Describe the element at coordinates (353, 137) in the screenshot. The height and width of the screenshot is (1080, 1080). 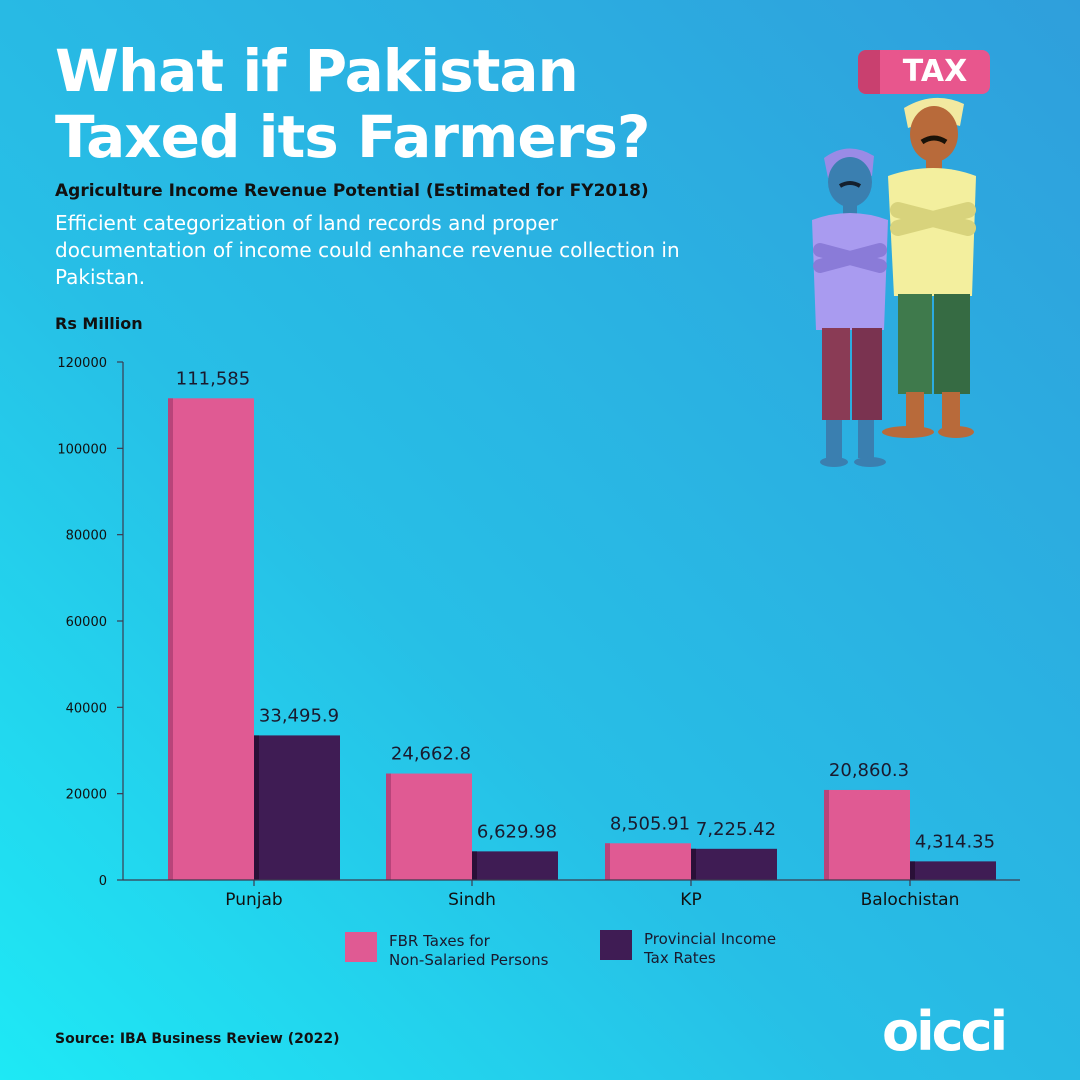
I see `title-line-2: Taxed its Farmers?` at that location.